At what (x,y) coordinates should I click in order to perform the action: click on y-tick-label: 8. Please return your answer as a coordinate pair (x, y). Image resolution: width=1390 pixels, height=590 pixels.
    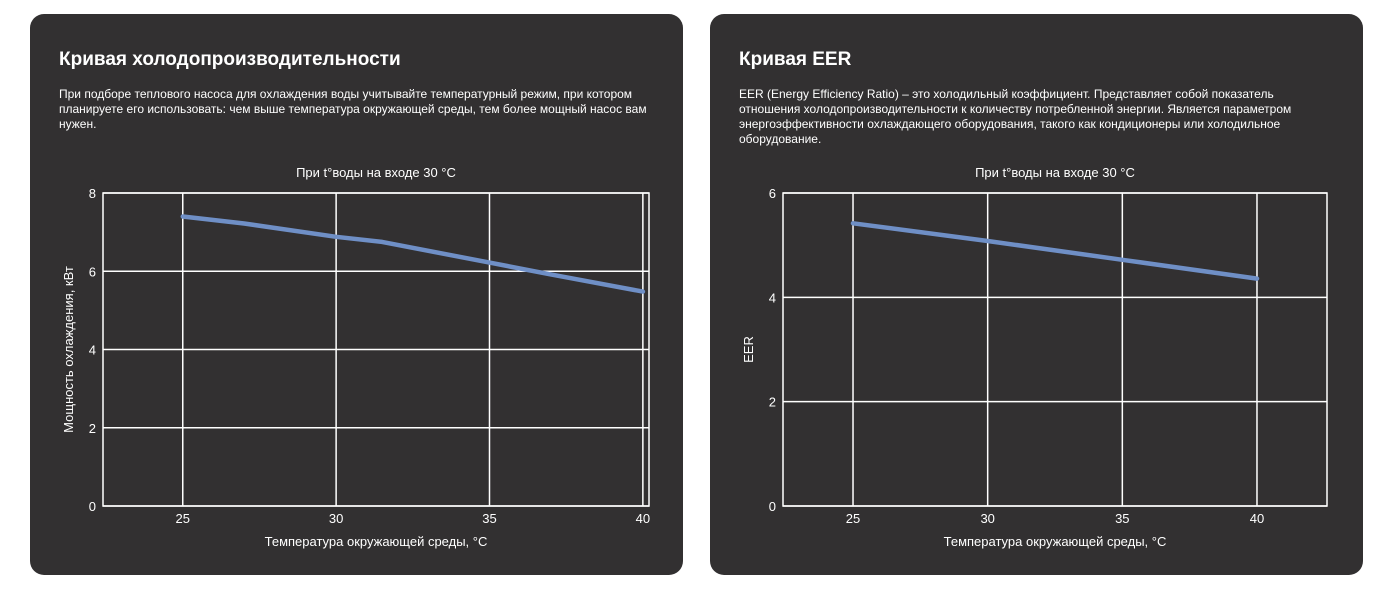
    Looking at the image, I should click on (92, 193).